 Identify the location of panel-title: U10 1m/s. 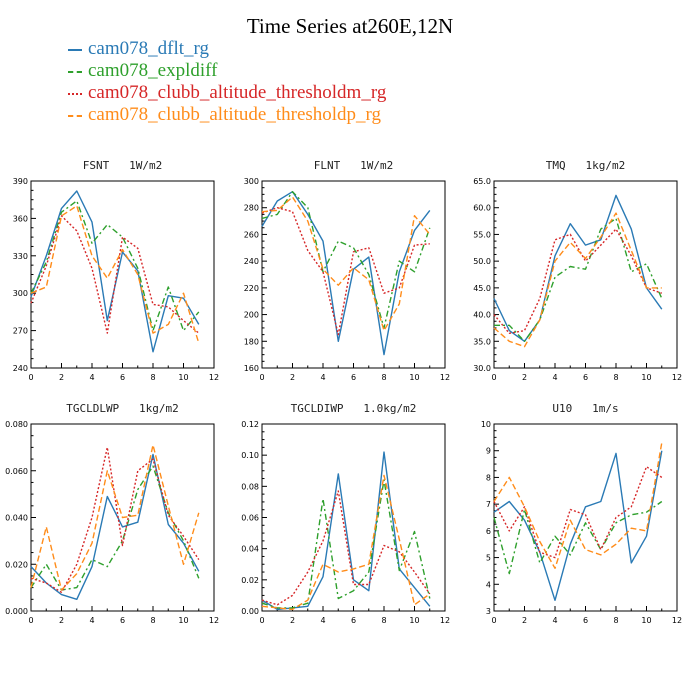
(585, 408).